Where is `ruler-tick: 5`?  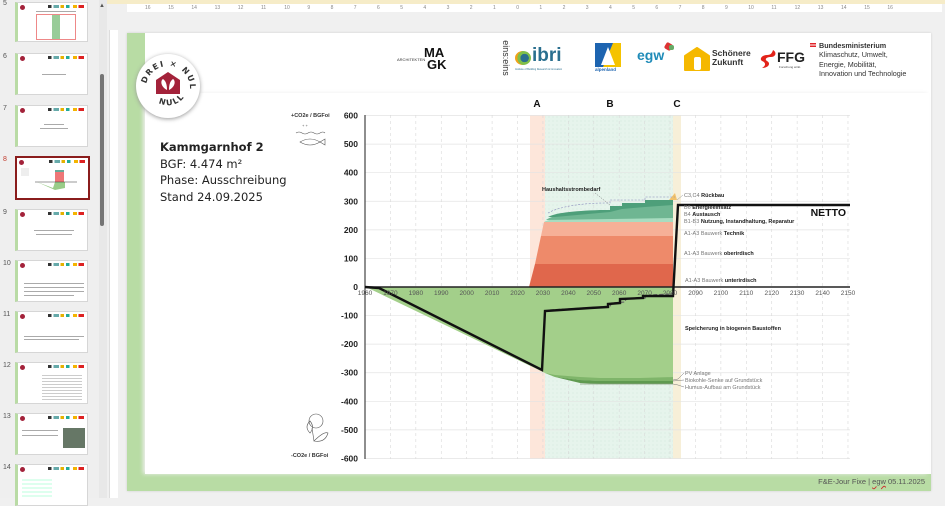 ruler-tick: 5 is located at coordinates (633, 8).